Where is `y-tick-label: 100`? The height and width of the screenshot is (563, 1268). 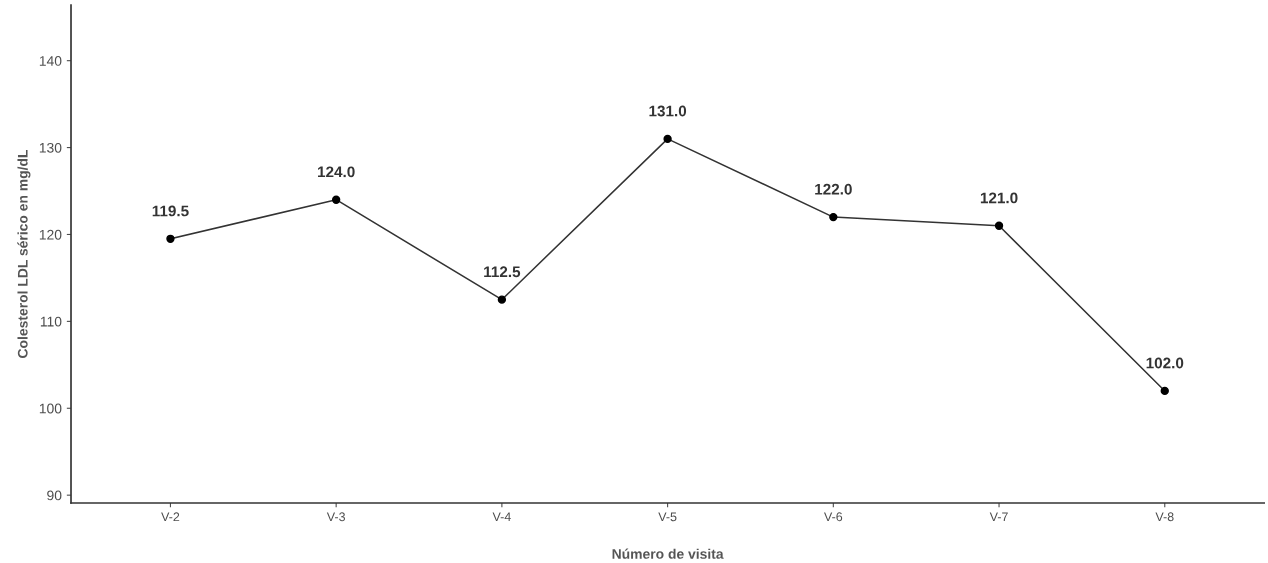
y-tick-label: 100 is located at coordinates (50, 408).